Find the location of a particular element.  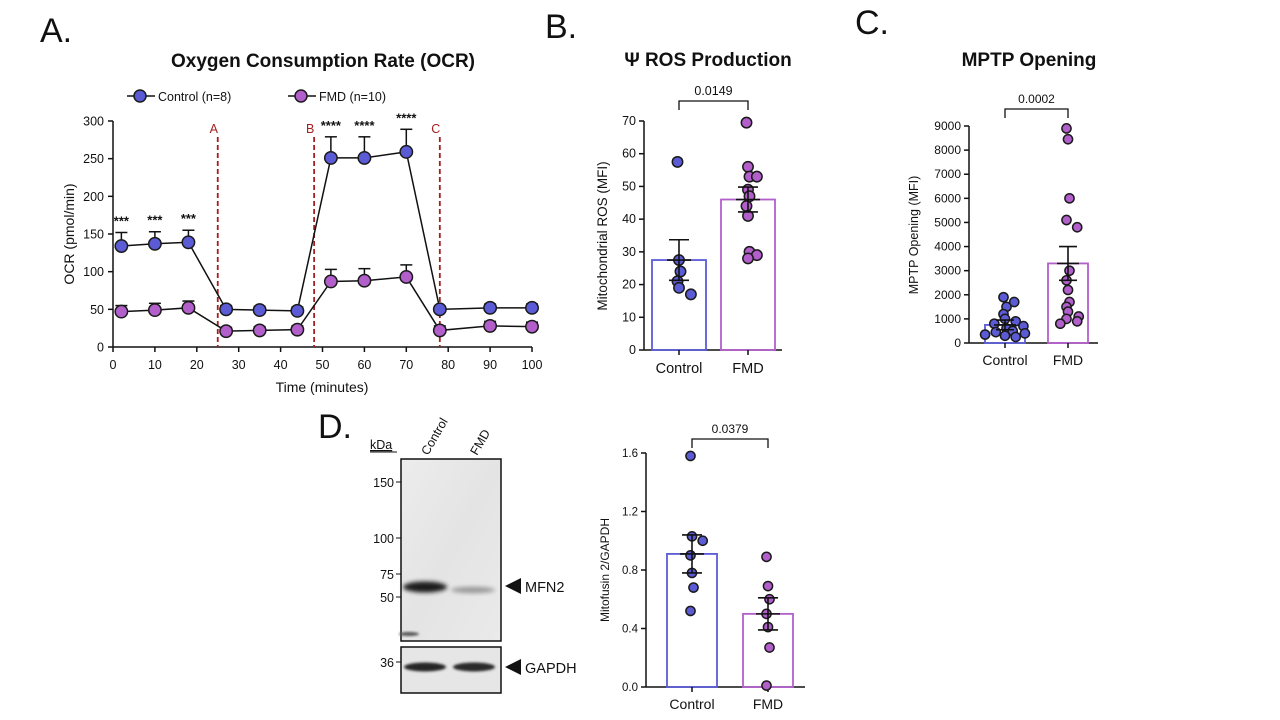

blot-unit-label: kDa is located at coordinates (381, 445).